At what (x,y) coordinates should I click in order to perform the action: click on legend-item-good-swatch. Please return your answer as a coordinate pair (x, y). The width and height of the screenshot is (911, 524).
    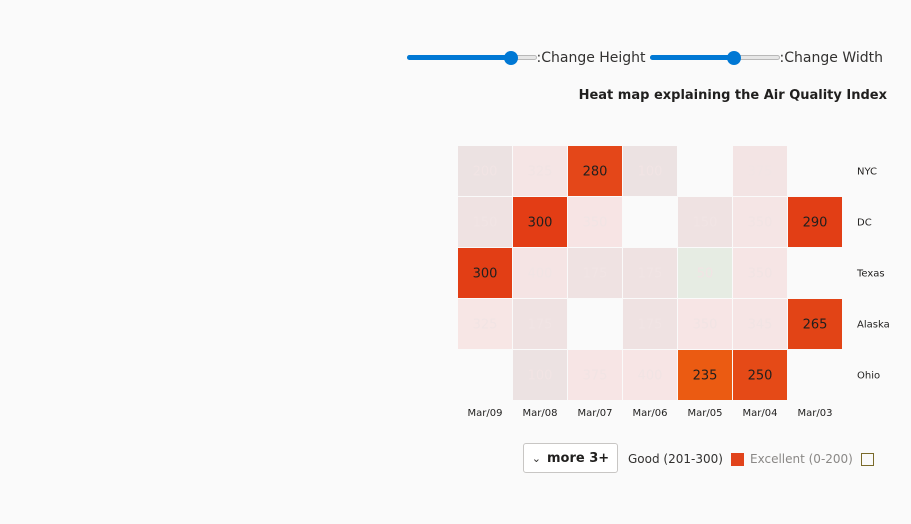
    Looking at the image, I should click on (737, 459).